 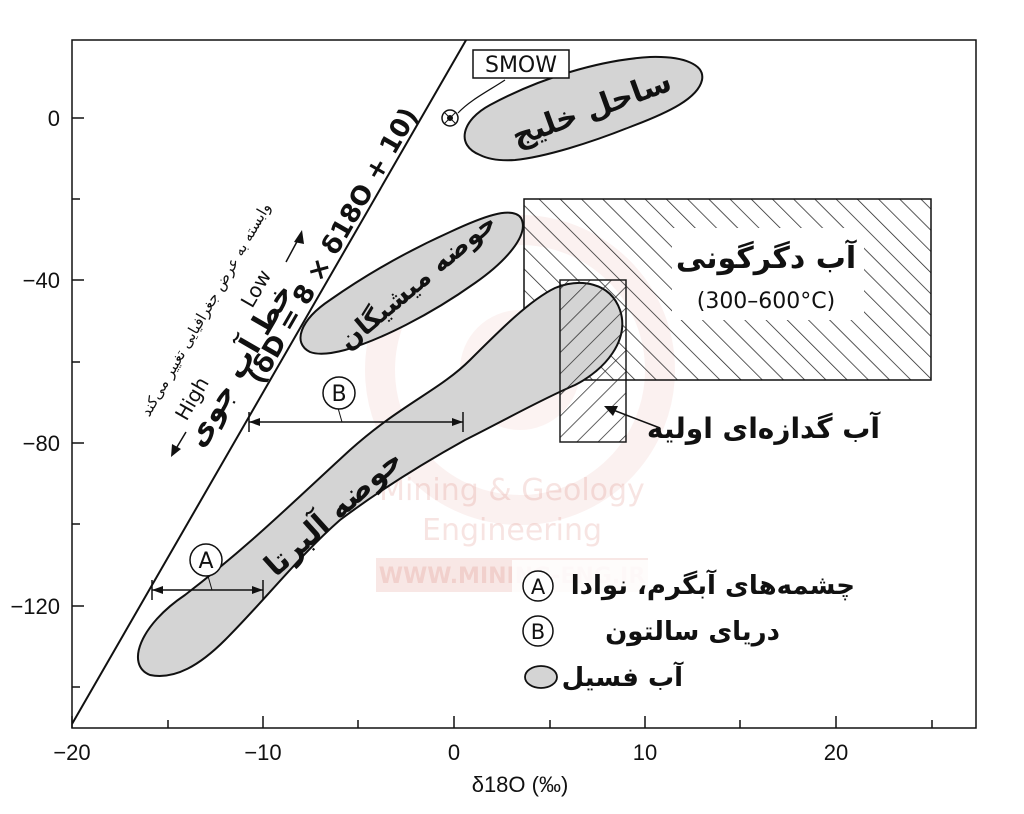 What do you see at coordinates (512, 530) in the screenshot?
I see `watermark-line2: Engineering` at bounding box center [512, 530].